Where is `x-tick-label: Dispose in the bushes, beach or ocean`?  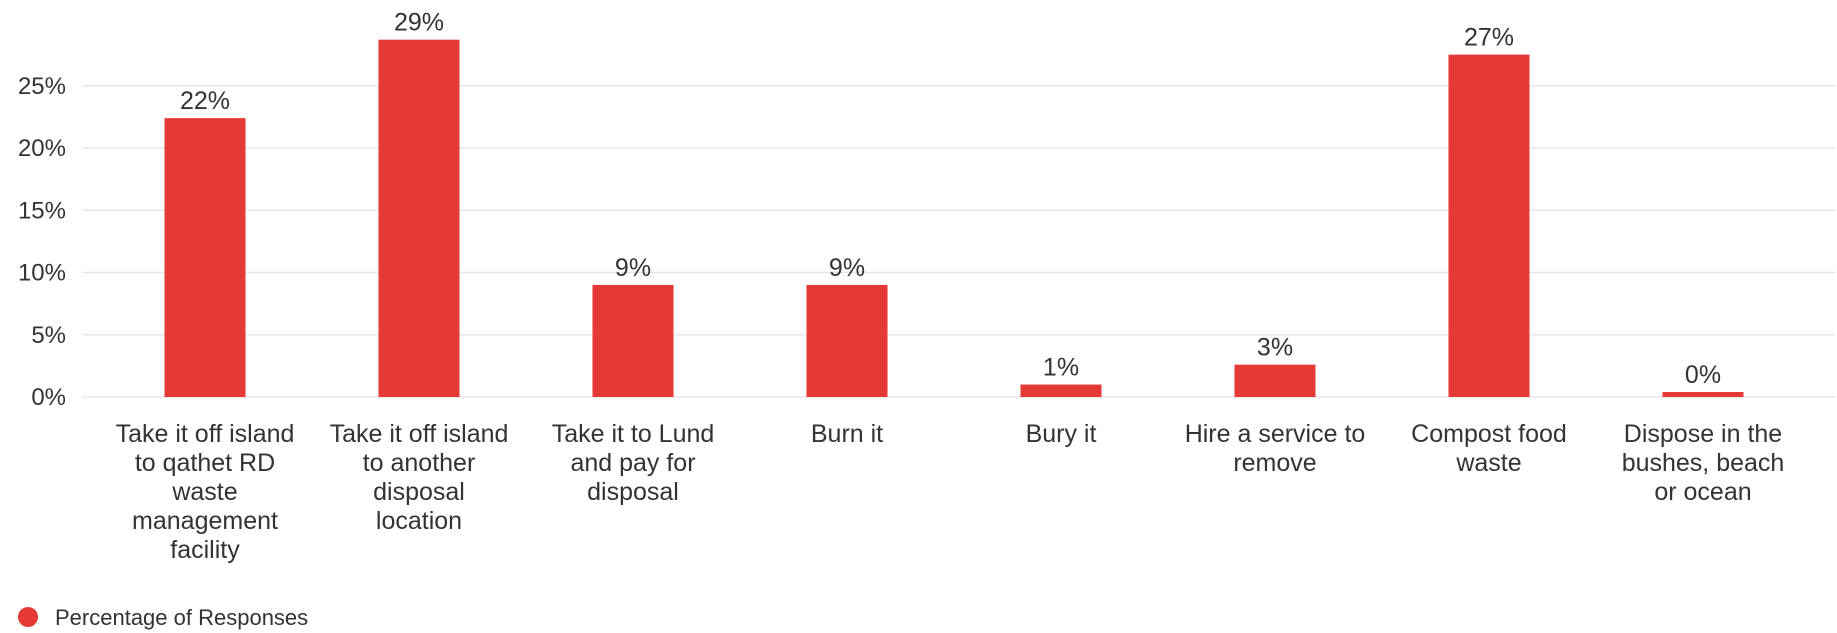
x-tick-label: Dispose in the bushes, beach or ocean is located at coordinates (1703, 463).